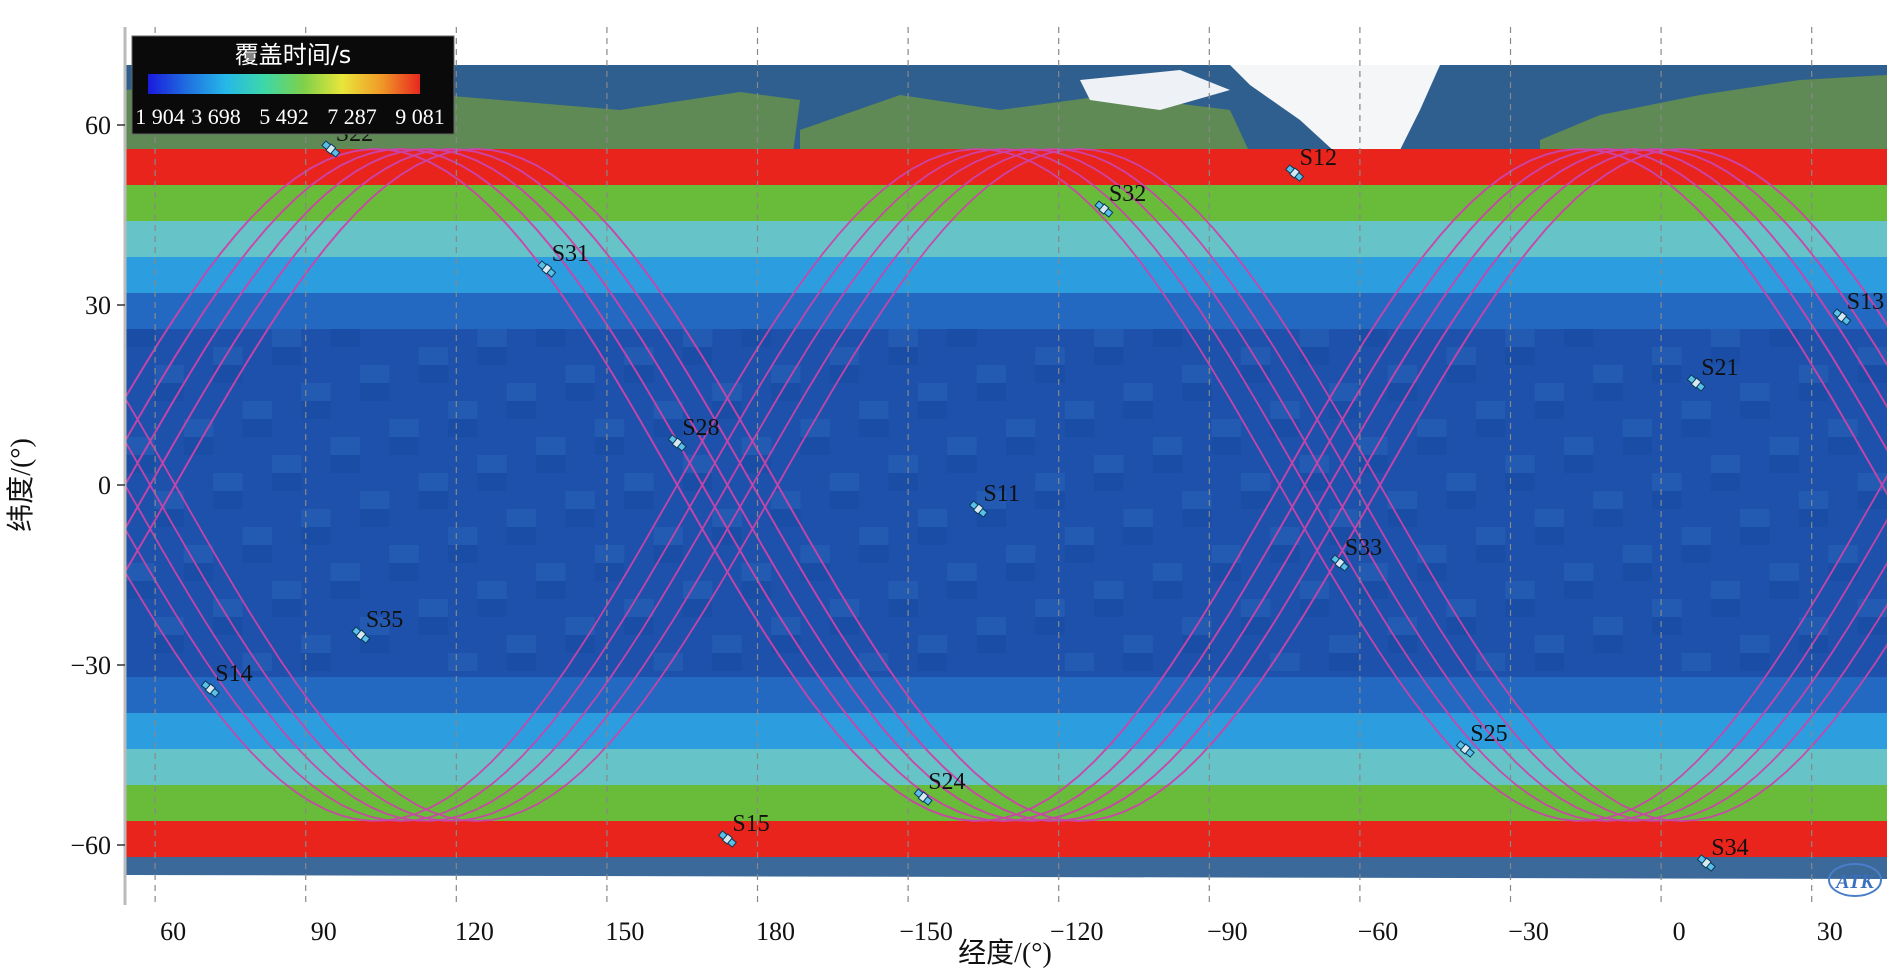  I want to click on x-axis-title: 经度/(°), so click(1005, 953).